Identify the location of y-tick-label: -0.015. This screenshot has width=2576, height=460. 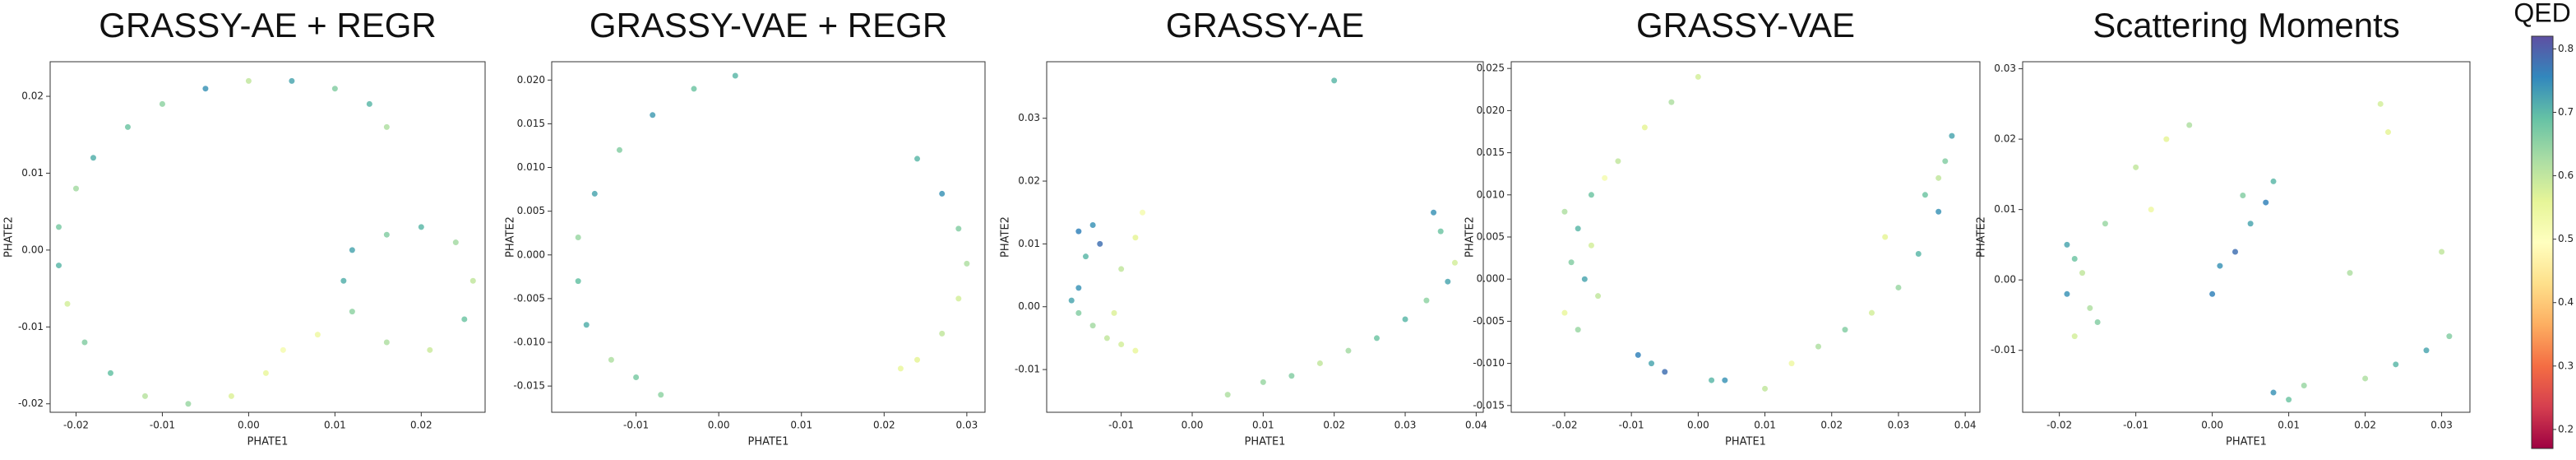
(529, 386).